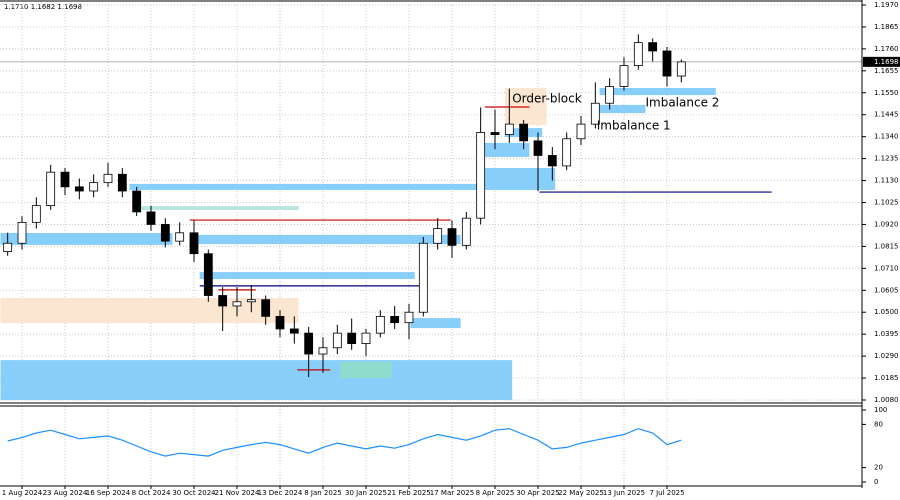  What do you see at coordinates (344, 442) in the screenshot?
I see `oscillator-line` at bounding box center [344, 442].